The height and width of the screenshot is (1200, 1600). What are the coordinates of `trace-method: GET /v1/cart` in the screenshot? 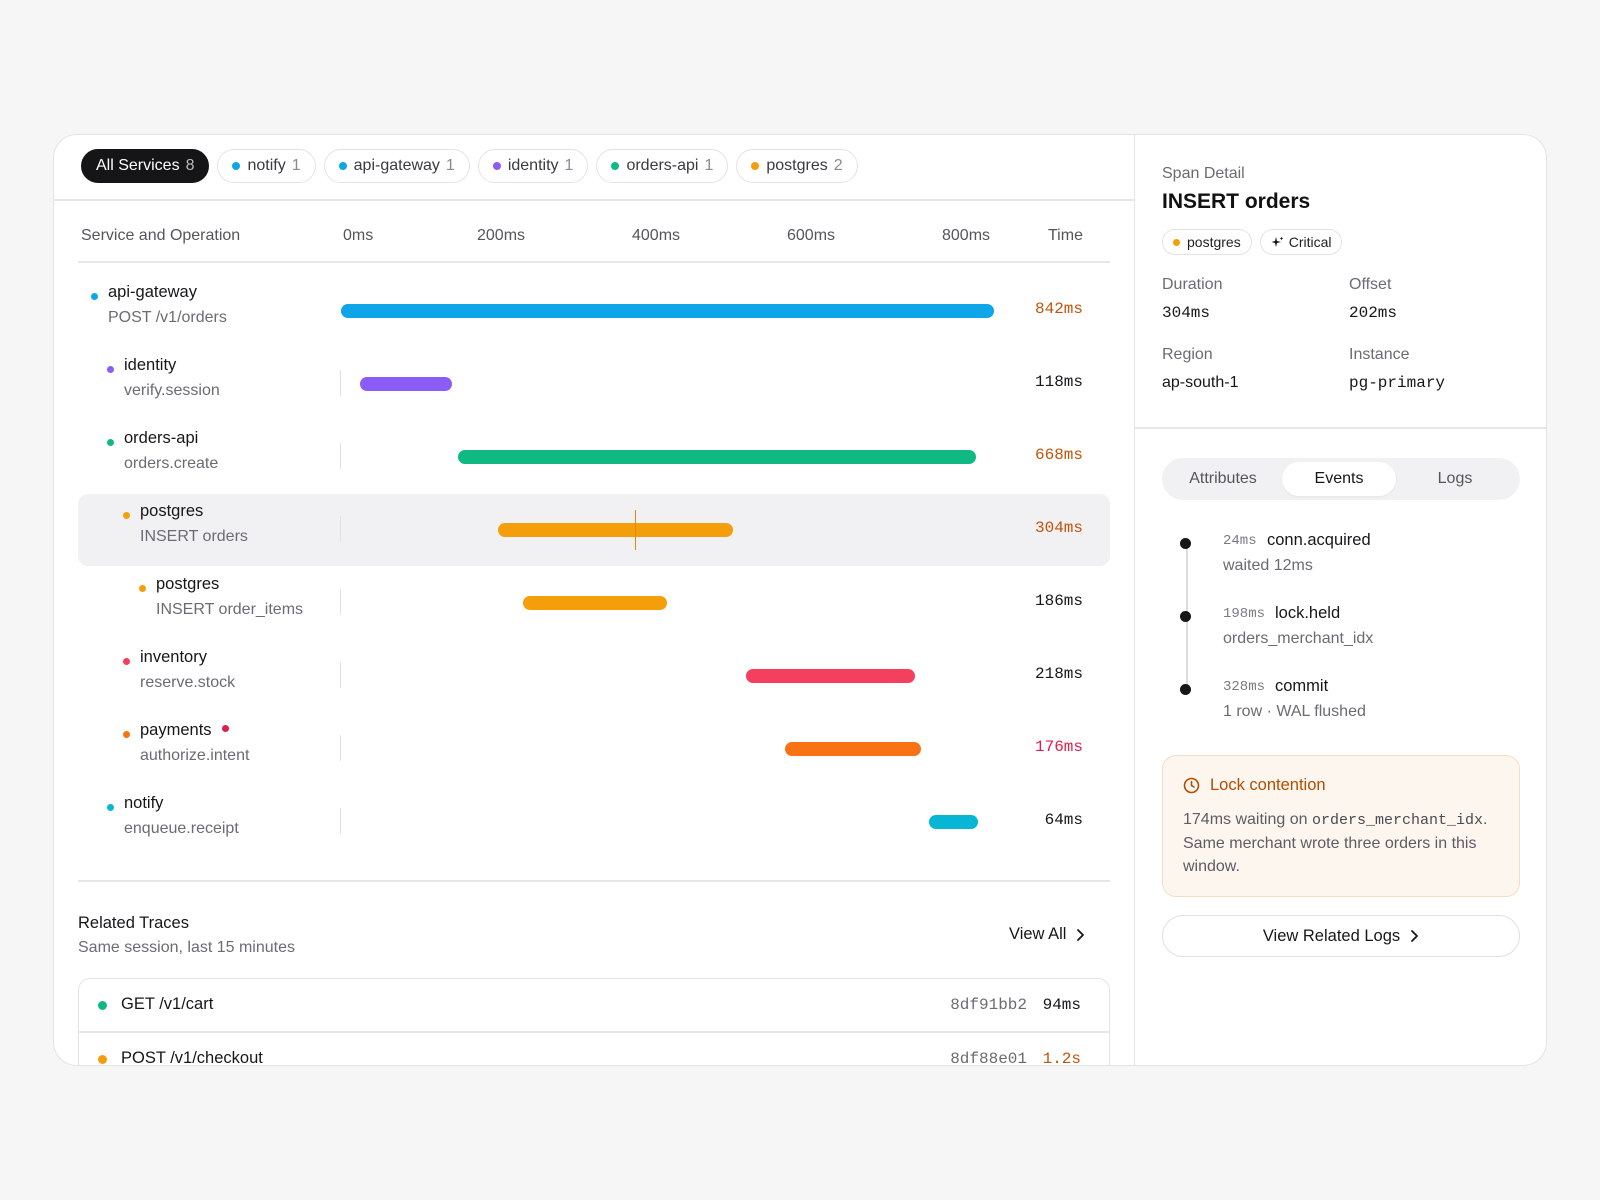 It's located at (167, 1004).